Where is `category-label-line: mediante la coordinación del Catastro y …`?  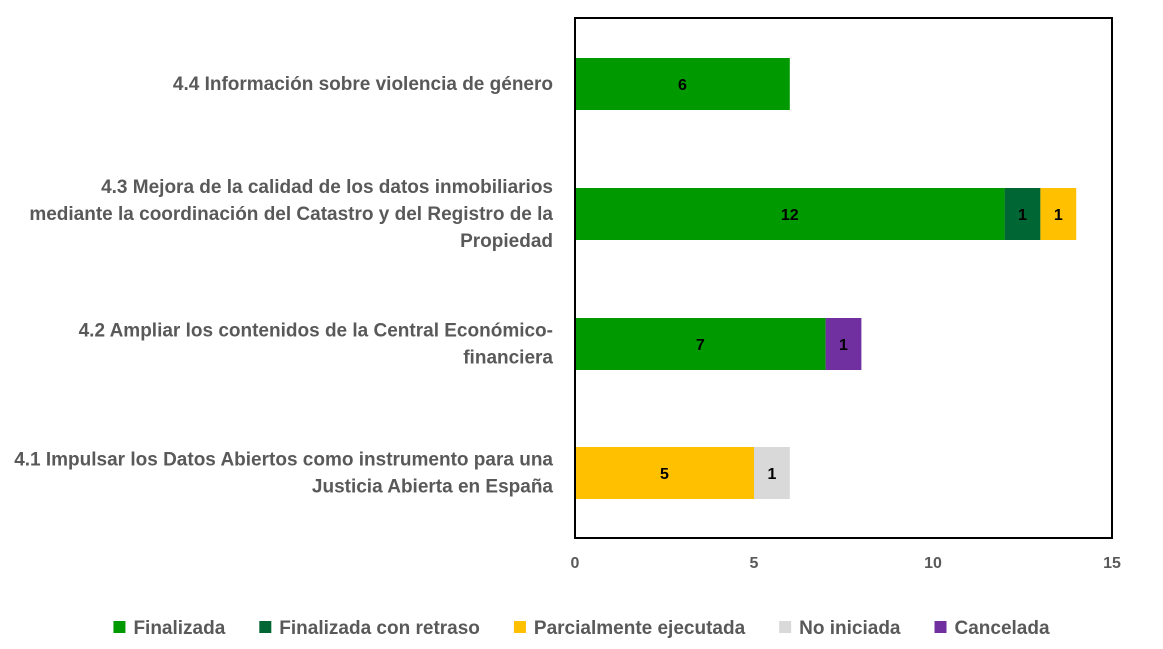
category-label-line: mediante la coordinación del Catastro y … is located at coordinates (291, 214).